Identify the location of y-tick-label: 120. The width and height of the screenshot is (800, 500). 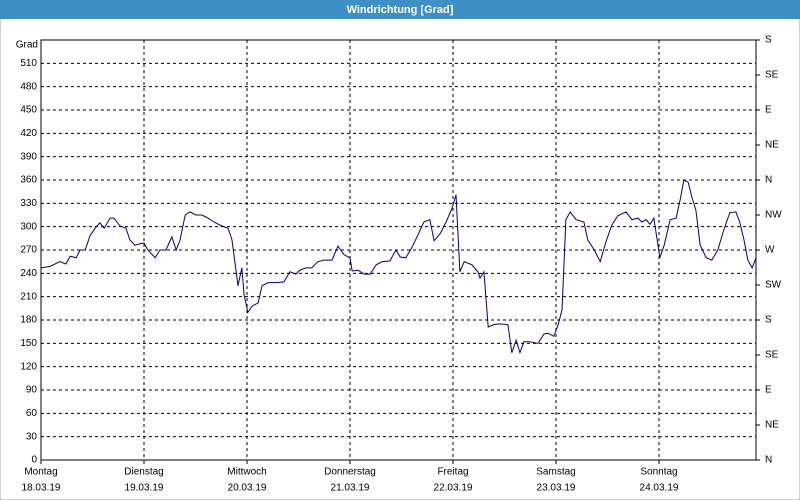
(28, 366).